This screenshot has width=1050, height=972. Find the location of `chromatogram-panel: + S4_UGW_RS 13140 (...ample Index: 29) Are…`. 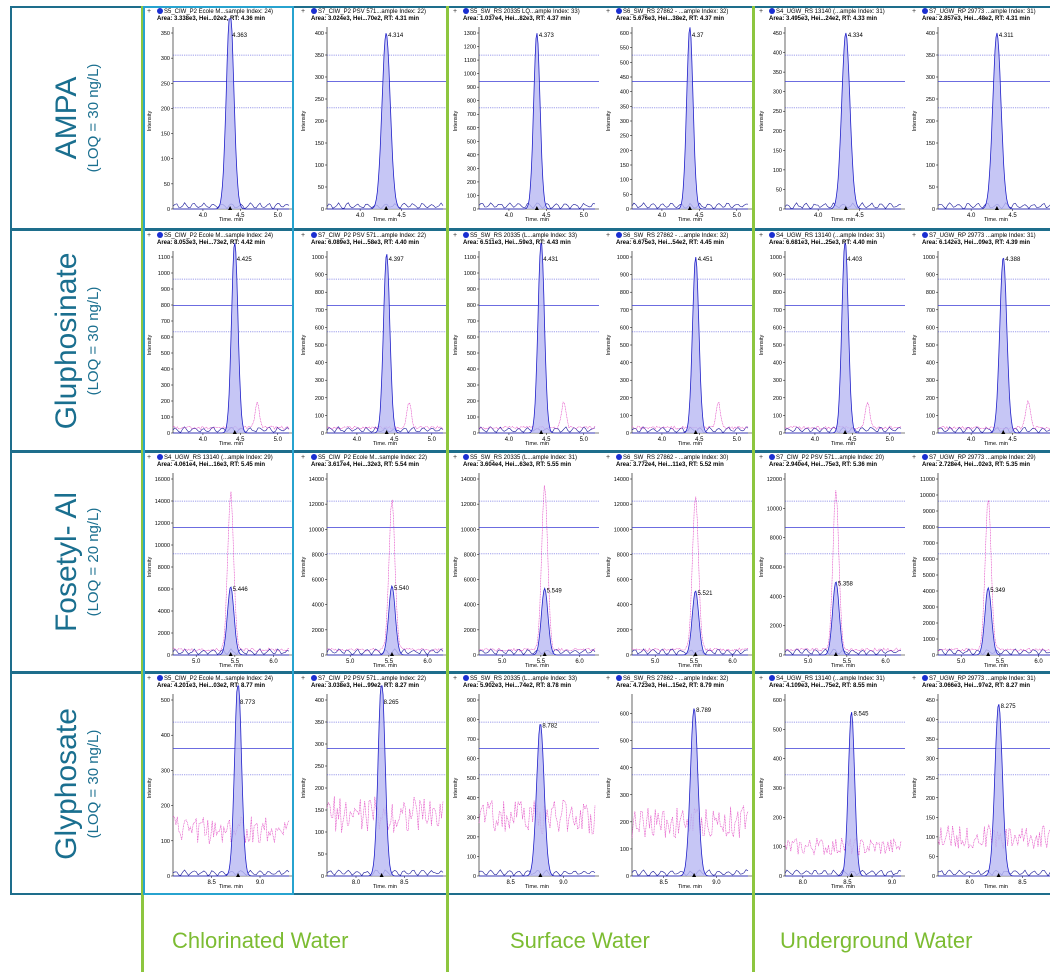

chromatogram-panel: + S4_UGW_RS 13140 (...ample Index: 29) Are… is located at coordinates (218, 560).